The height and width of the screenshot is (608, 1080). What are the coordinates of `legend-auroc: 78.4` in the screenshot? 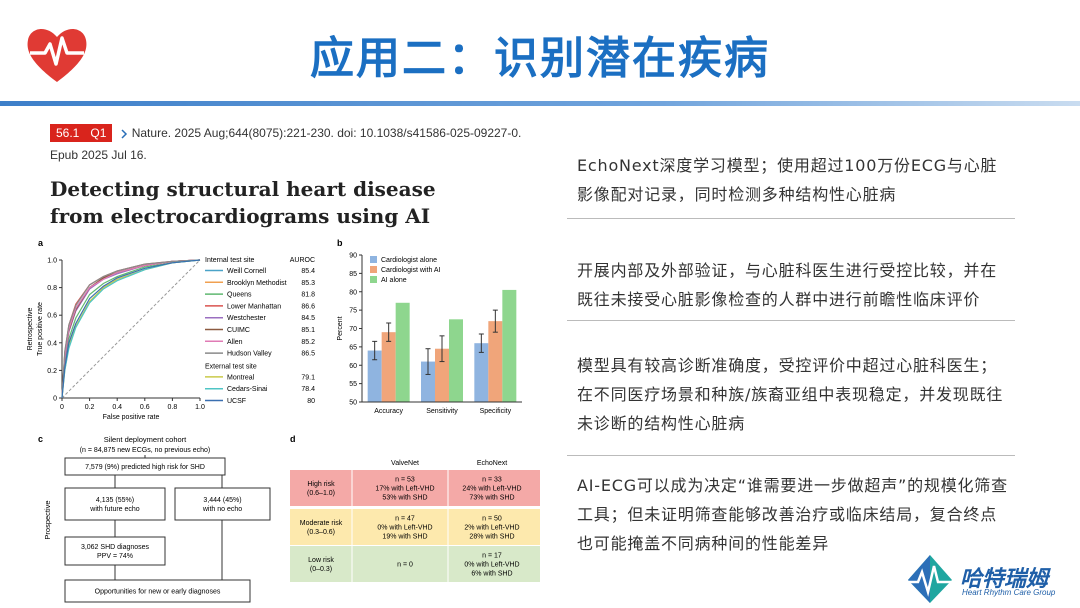 It's located at (308, 389).